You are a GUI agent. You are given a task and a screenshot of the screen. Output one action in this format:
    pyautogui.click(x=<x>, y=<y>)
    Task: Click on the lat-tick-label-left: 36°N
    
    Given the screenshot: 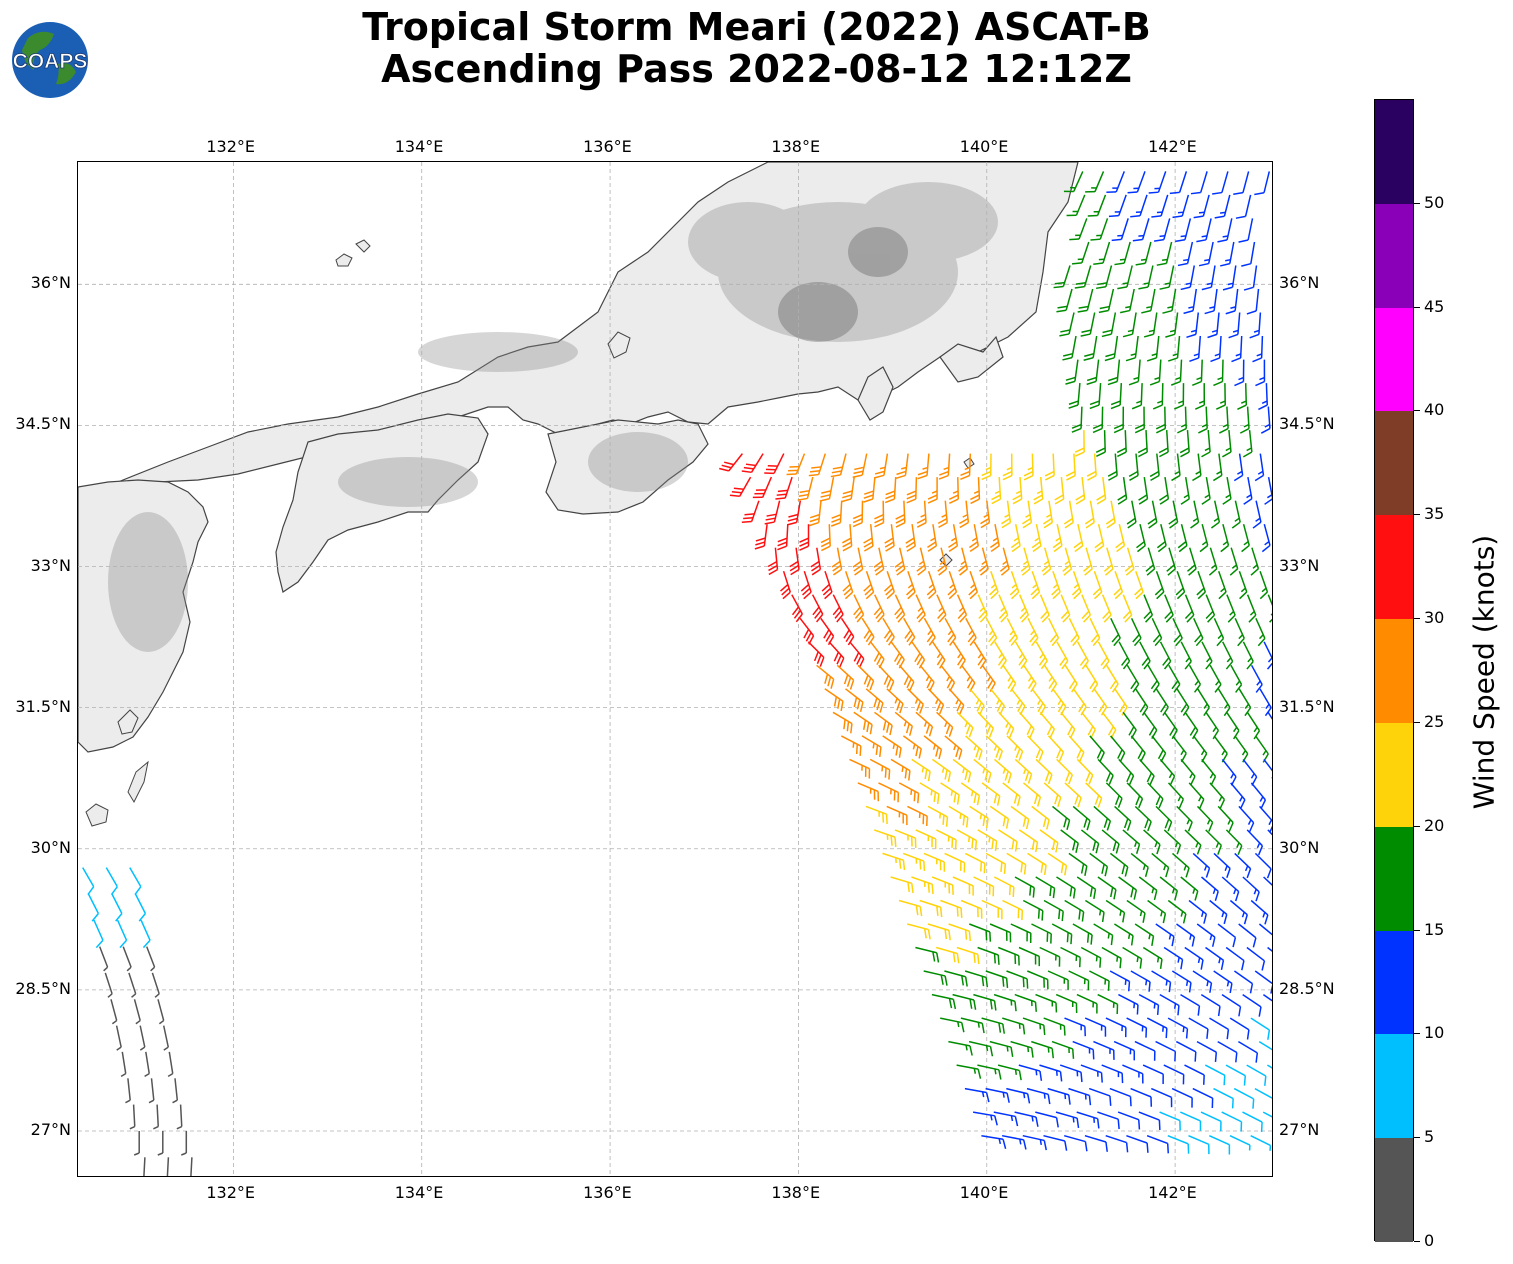 What is the action you would take?
    pyautogui.click(x=50, y=283)
    